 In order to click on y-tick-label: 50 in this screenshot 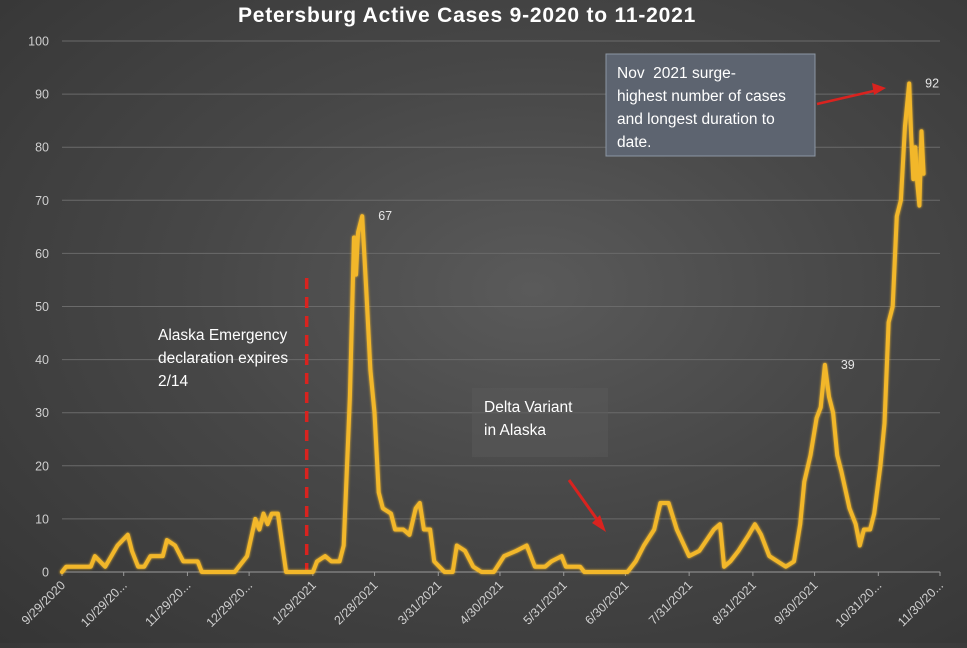, I will do `click(42, 307)`.